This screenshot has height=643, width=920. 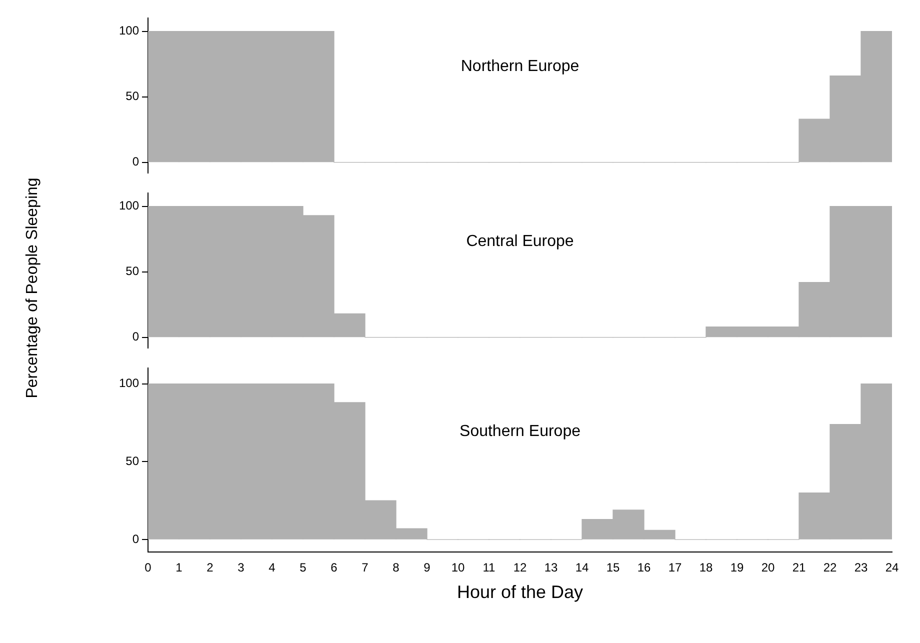 What do you see at coordinates (520, 592) in the screenshot?
I see `x-axis-title: Hour of the Day` at bounding box center [520, 592].